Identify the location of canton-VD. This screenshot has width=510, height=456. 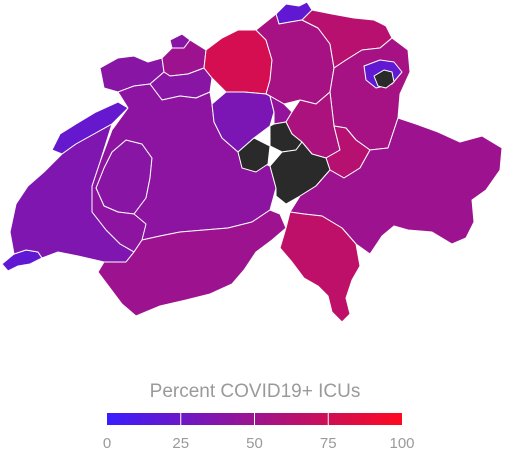
(72, 193).